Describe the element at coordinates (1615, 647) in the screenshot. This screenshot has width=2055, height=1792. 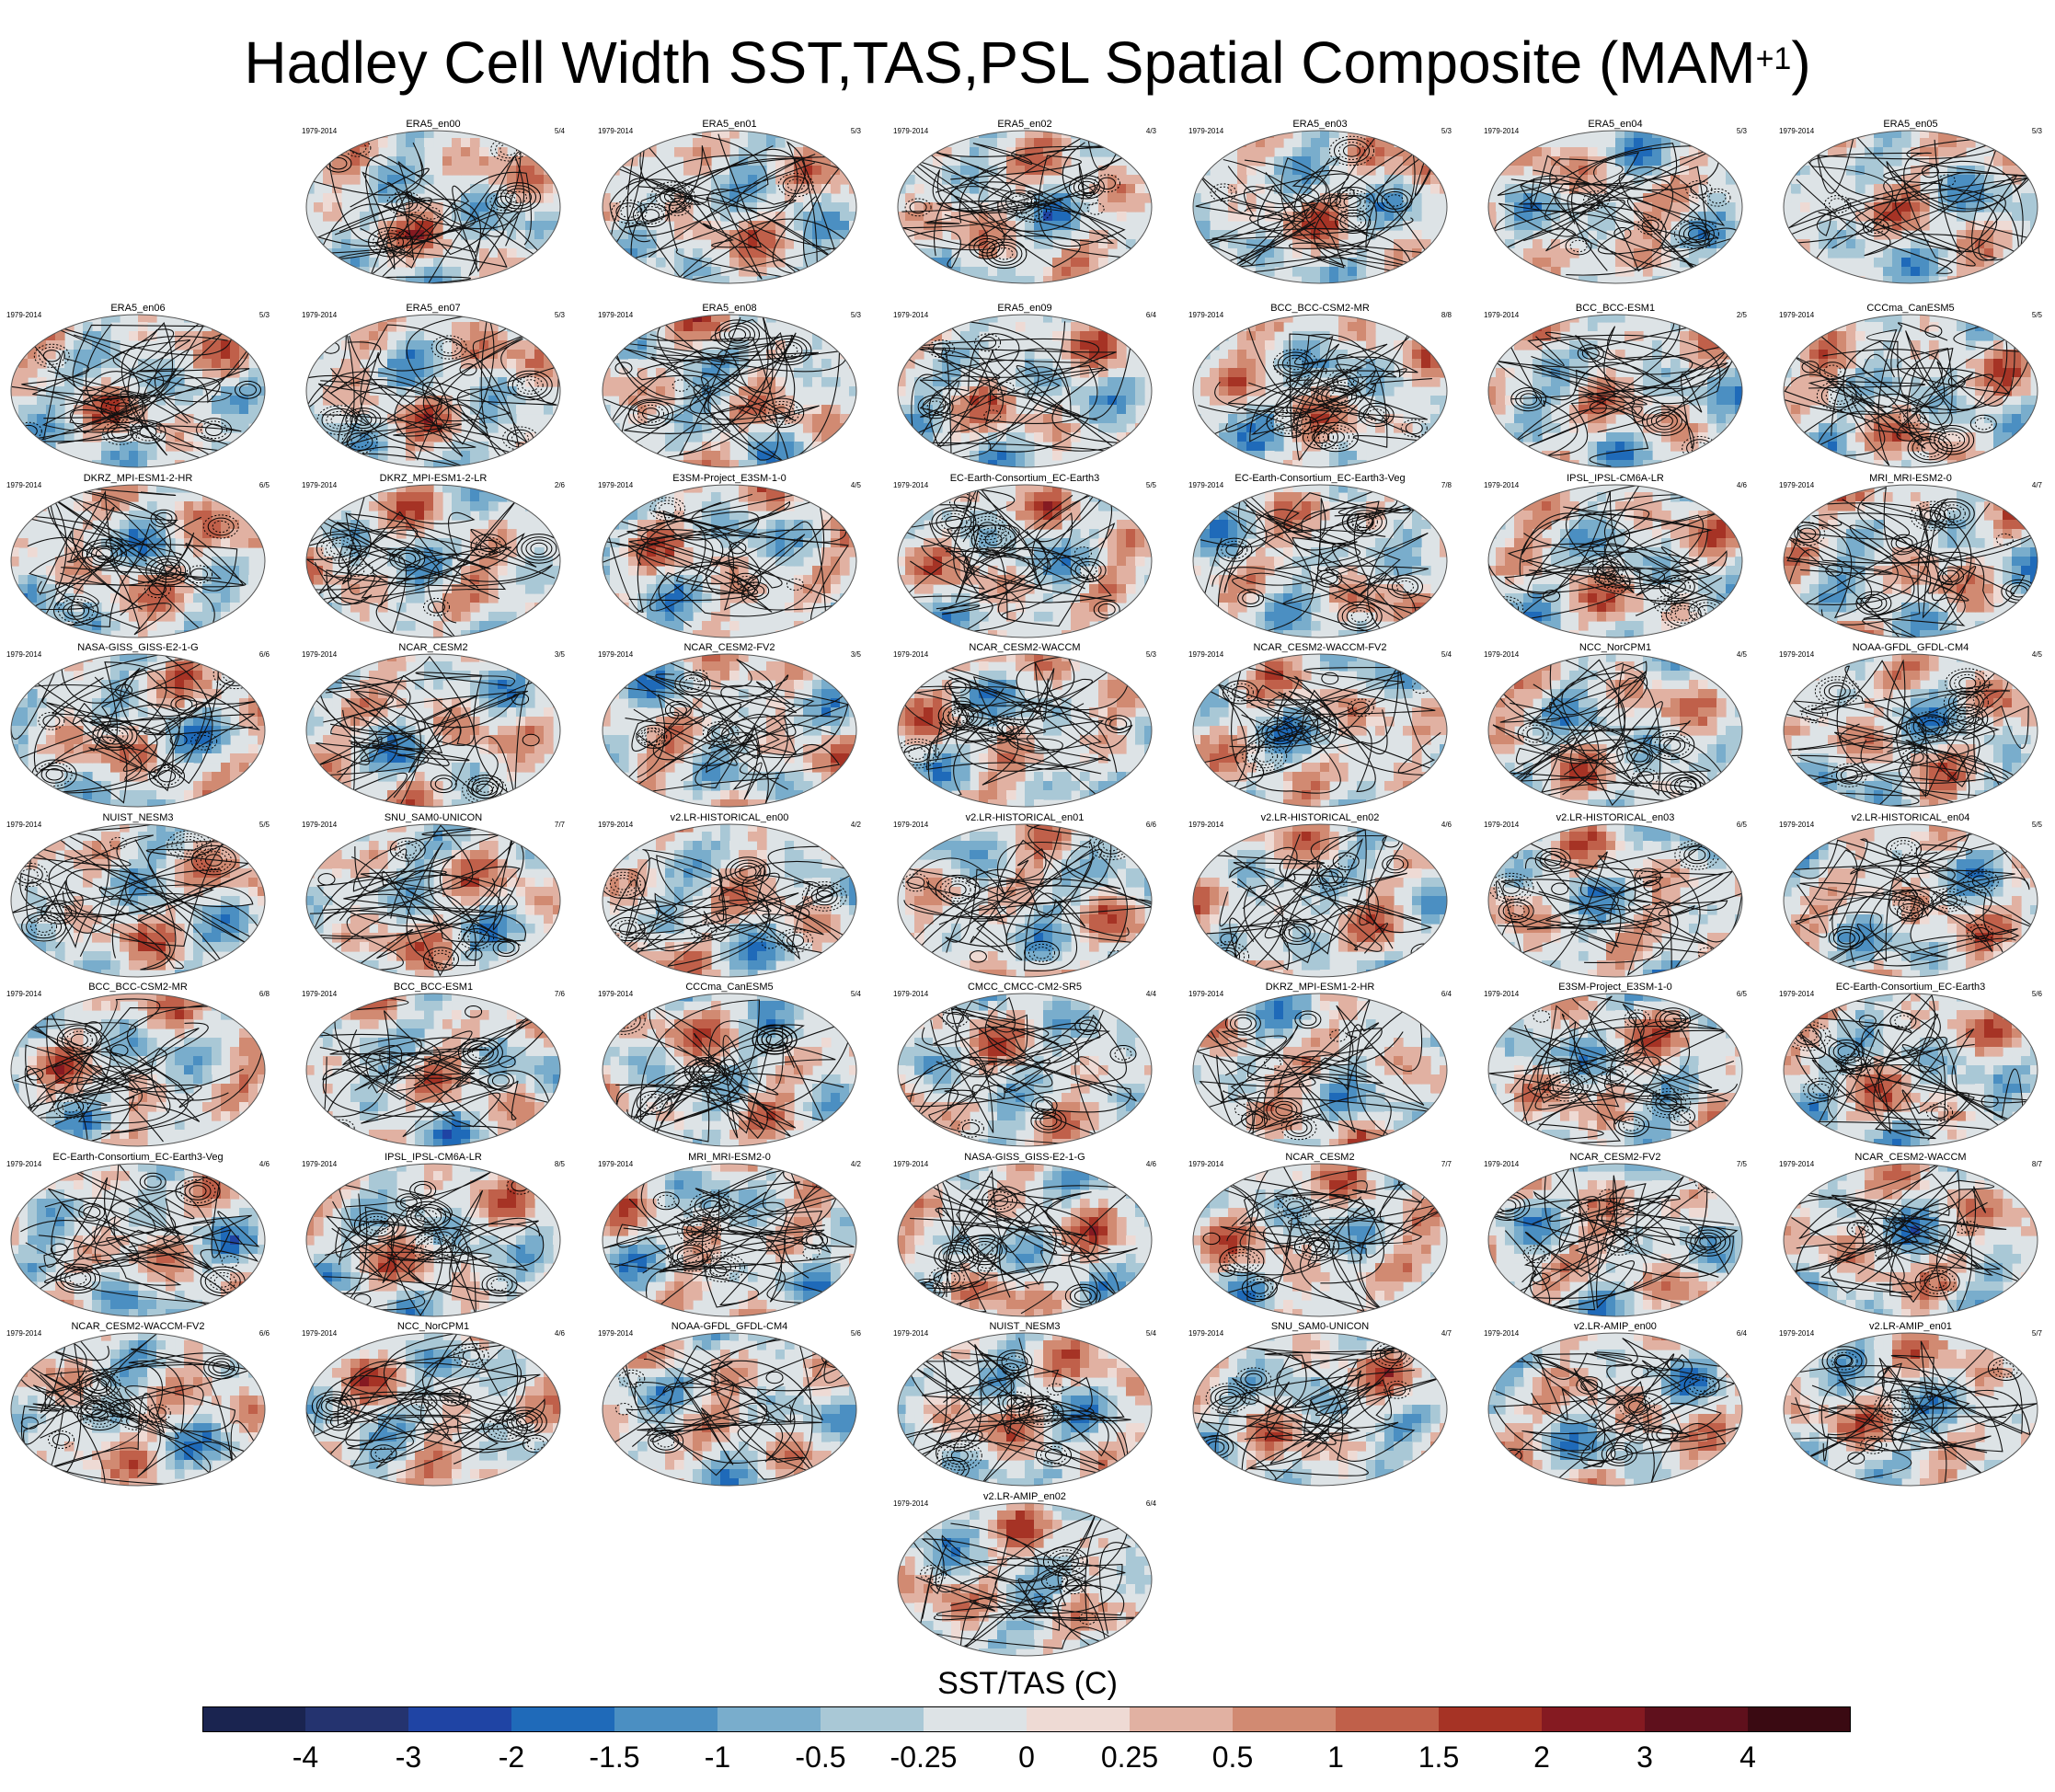
I see `panel-title: NCC_NorCPM1` at that location.